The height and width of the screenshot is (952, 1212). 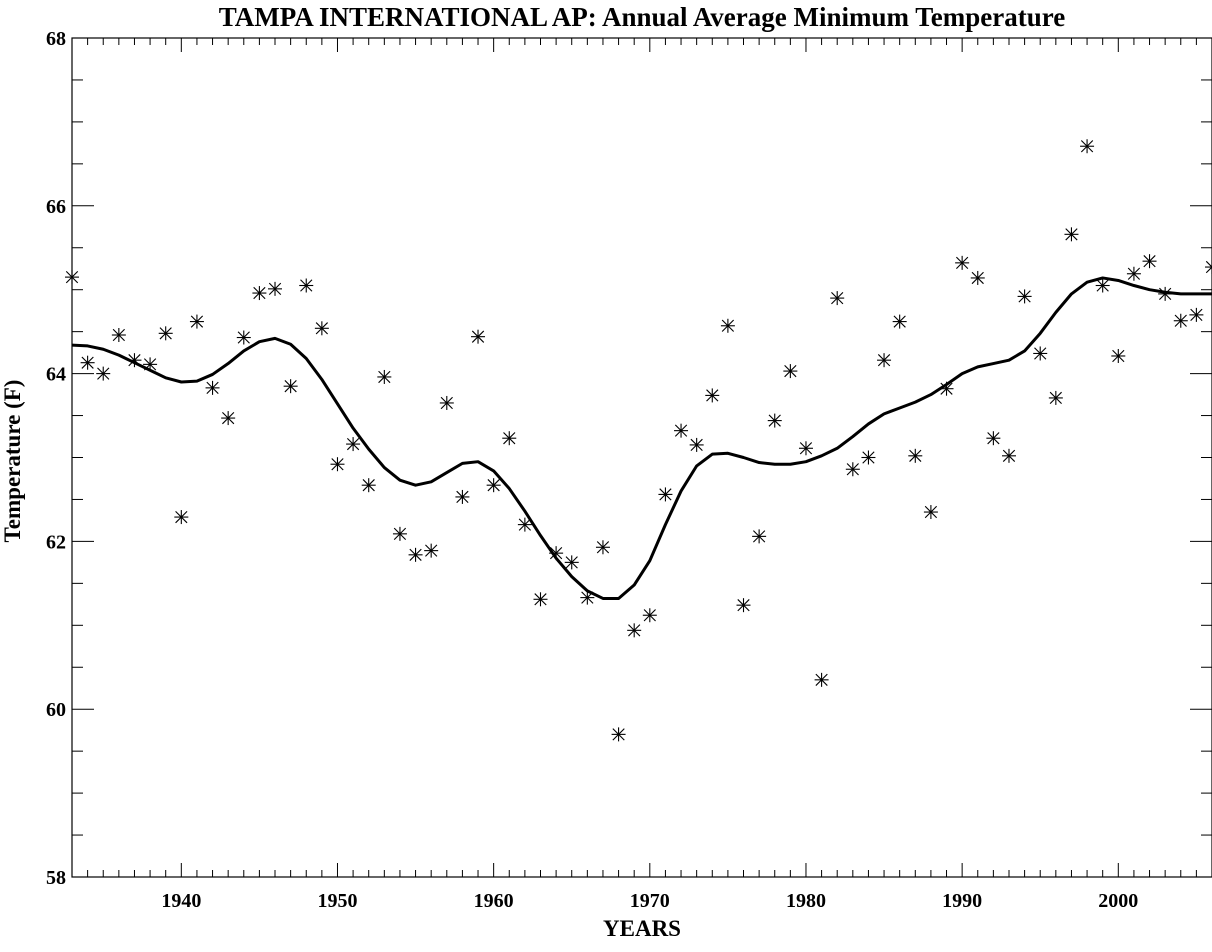 I want to click on y-tick-label: 62, so click(x=56, y=542).